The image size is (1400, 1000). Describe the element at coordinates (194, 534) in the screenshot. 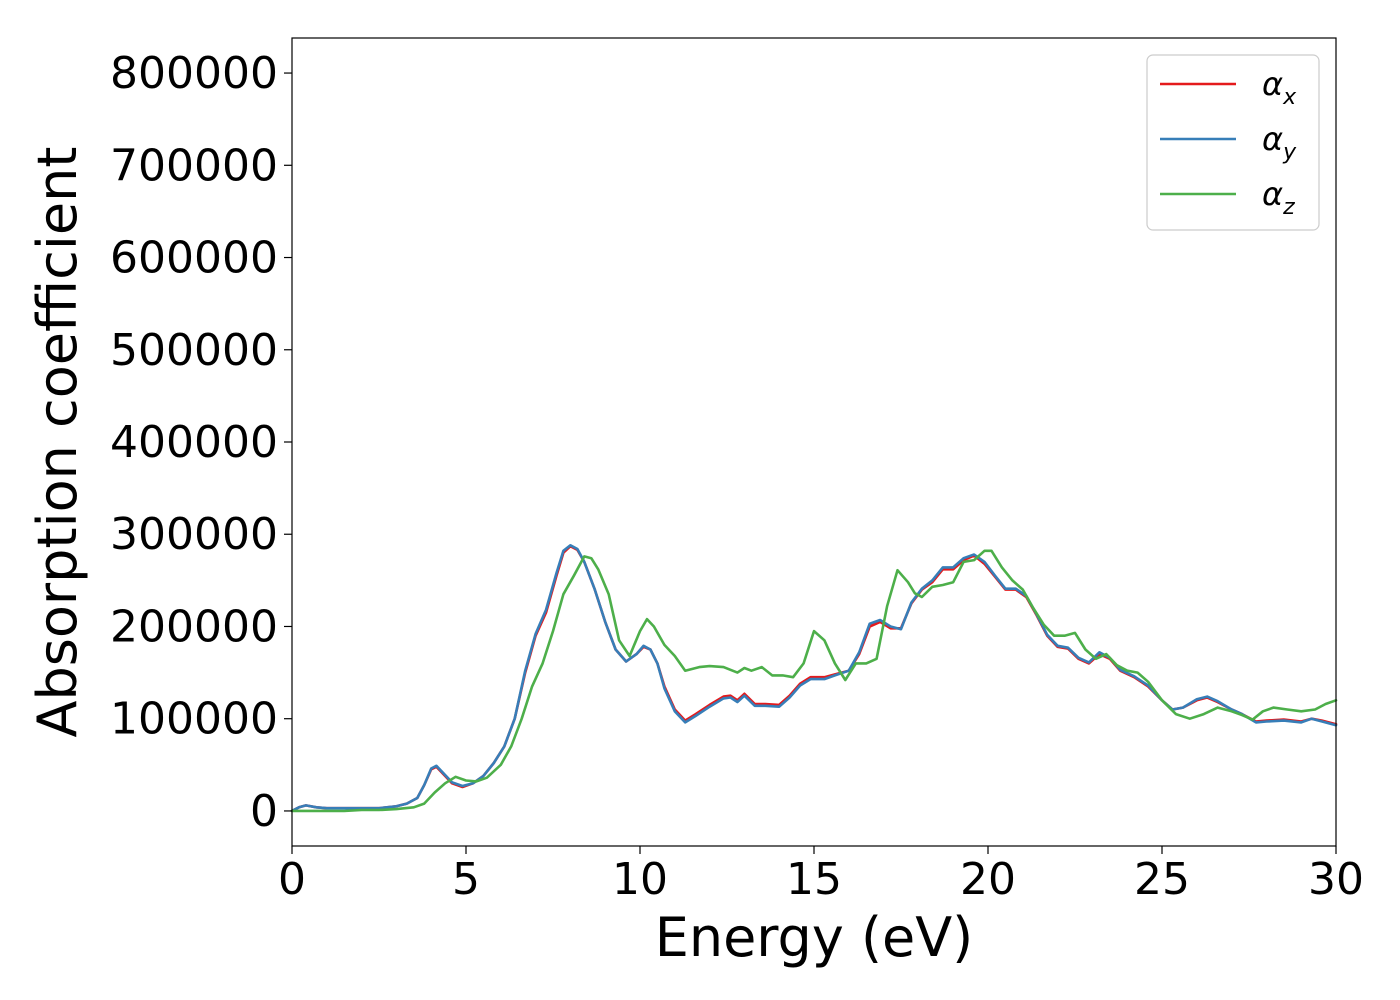

I see `y-tick-label: 300000` at that location.